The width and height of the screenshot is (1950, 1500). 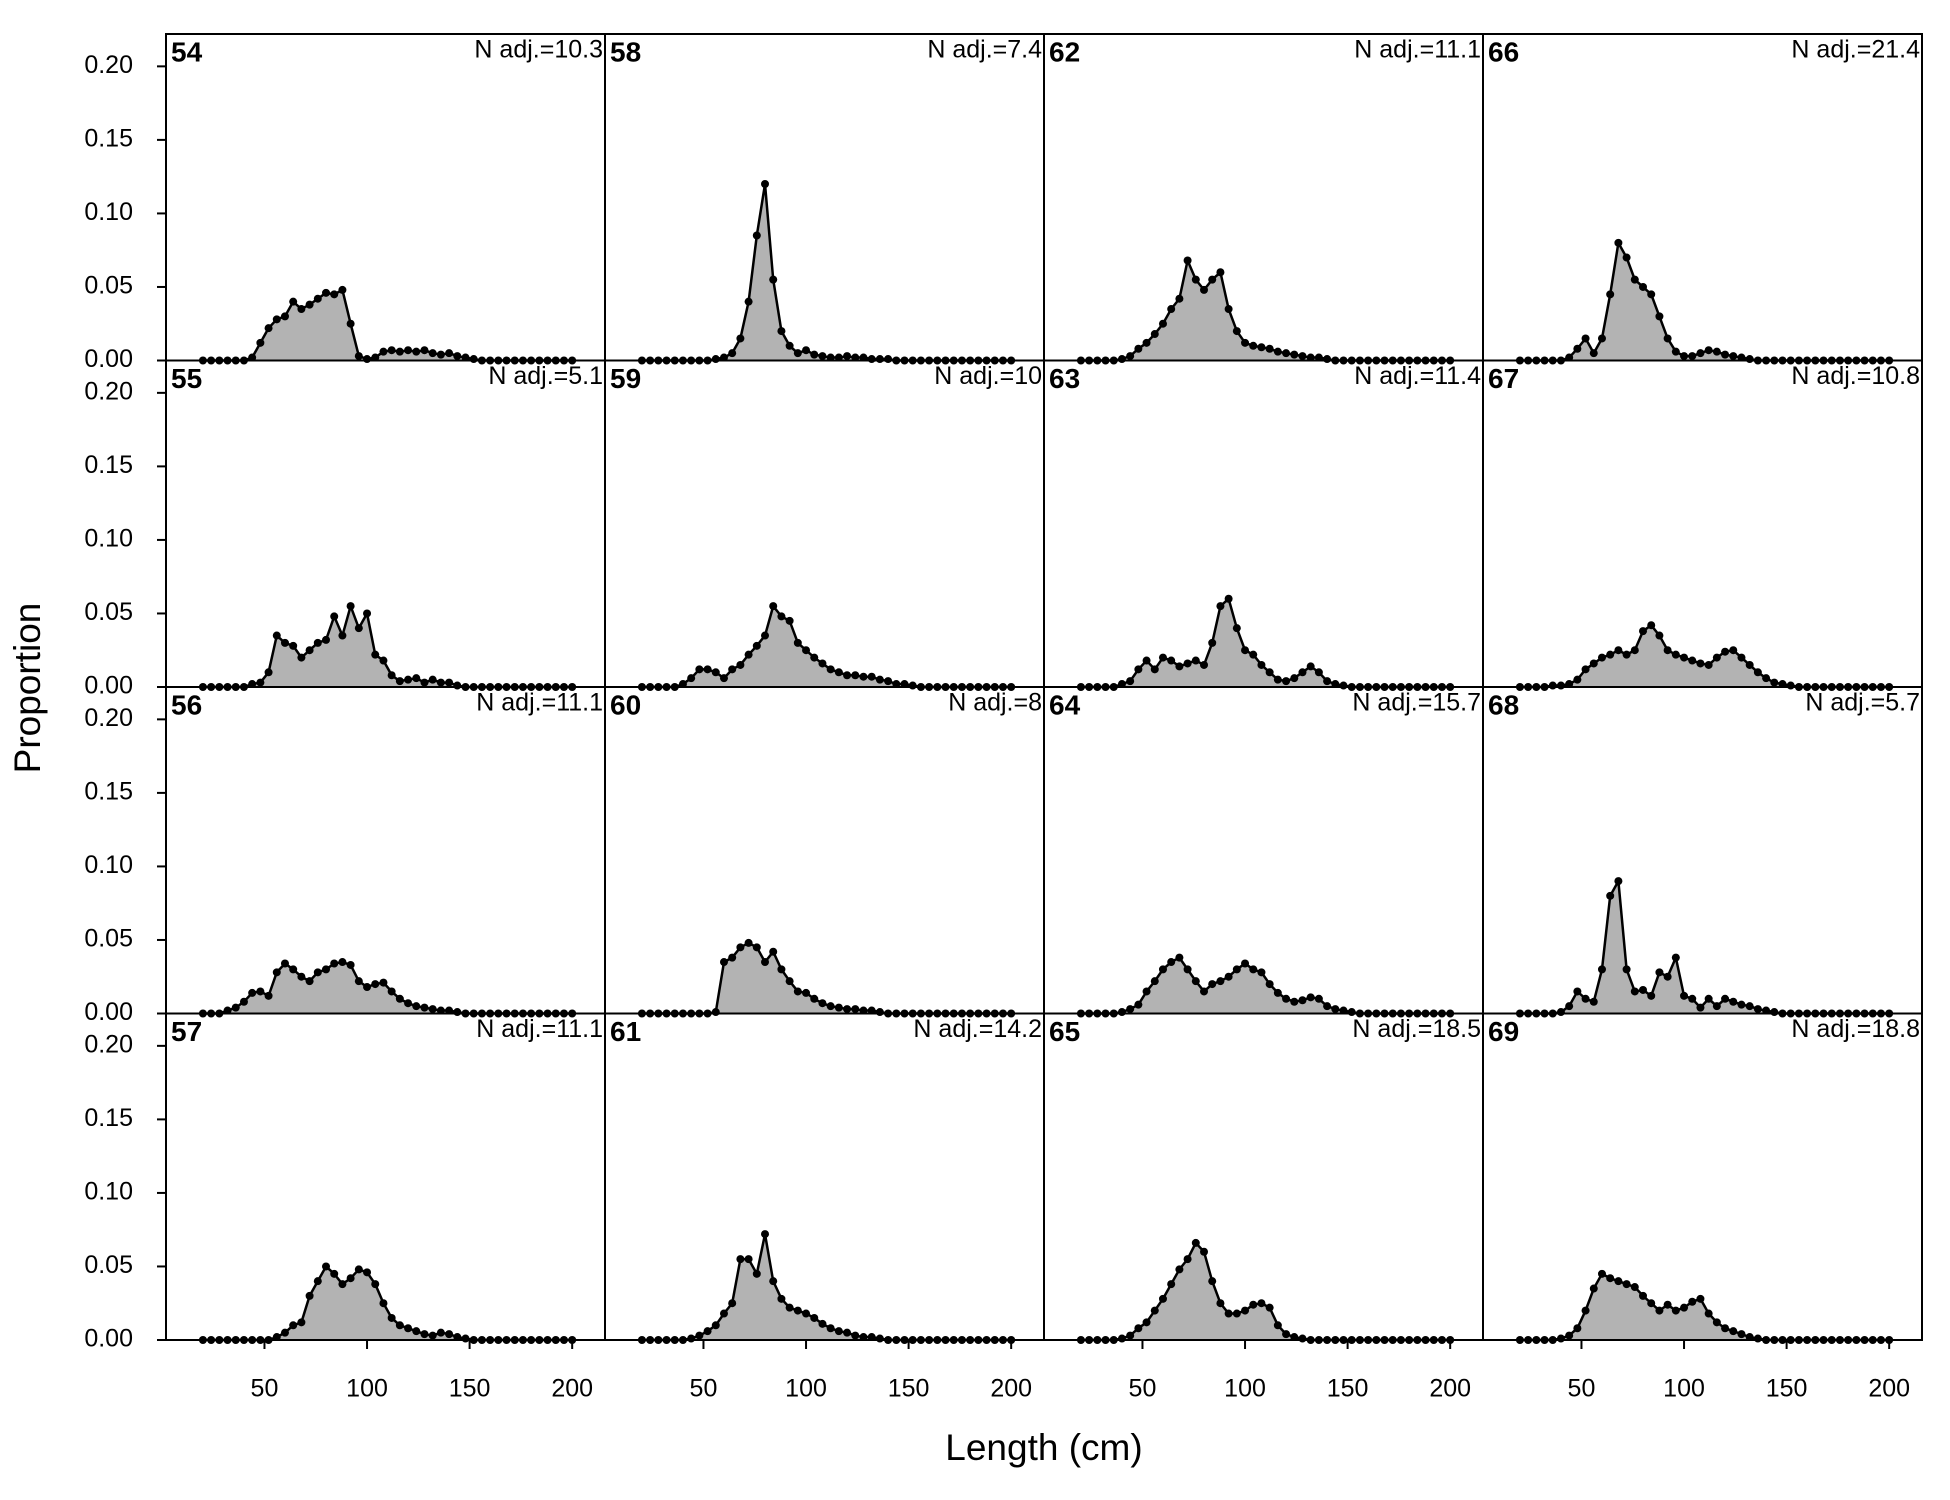 What do you see at coordinates (1417, 50) in the screenshot?
I see `annotation: N adj.=11.1` at bounding box center [1417, 50].